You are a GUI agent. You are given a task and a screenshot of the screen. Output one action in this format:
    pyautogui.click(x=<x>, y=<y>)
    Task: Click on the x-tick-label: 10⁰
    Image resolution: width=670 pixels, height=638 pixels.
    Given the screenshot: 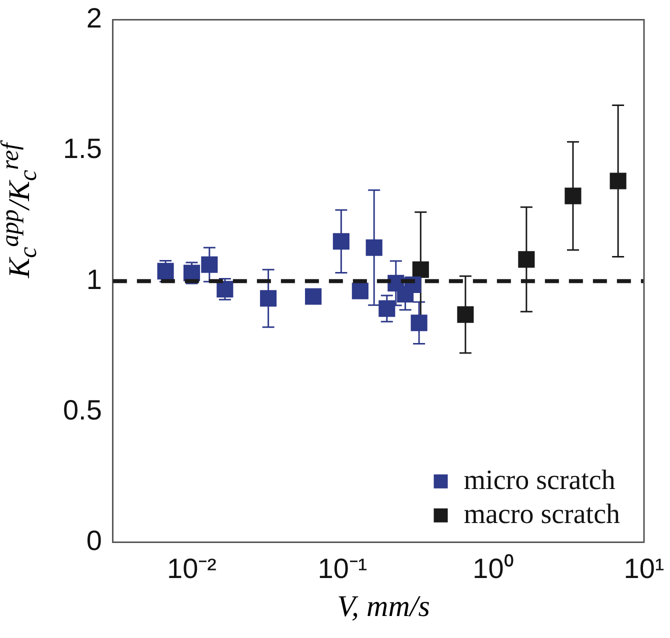 What is the action you would take?
    pyautogui.click(x=493, y=568)
    